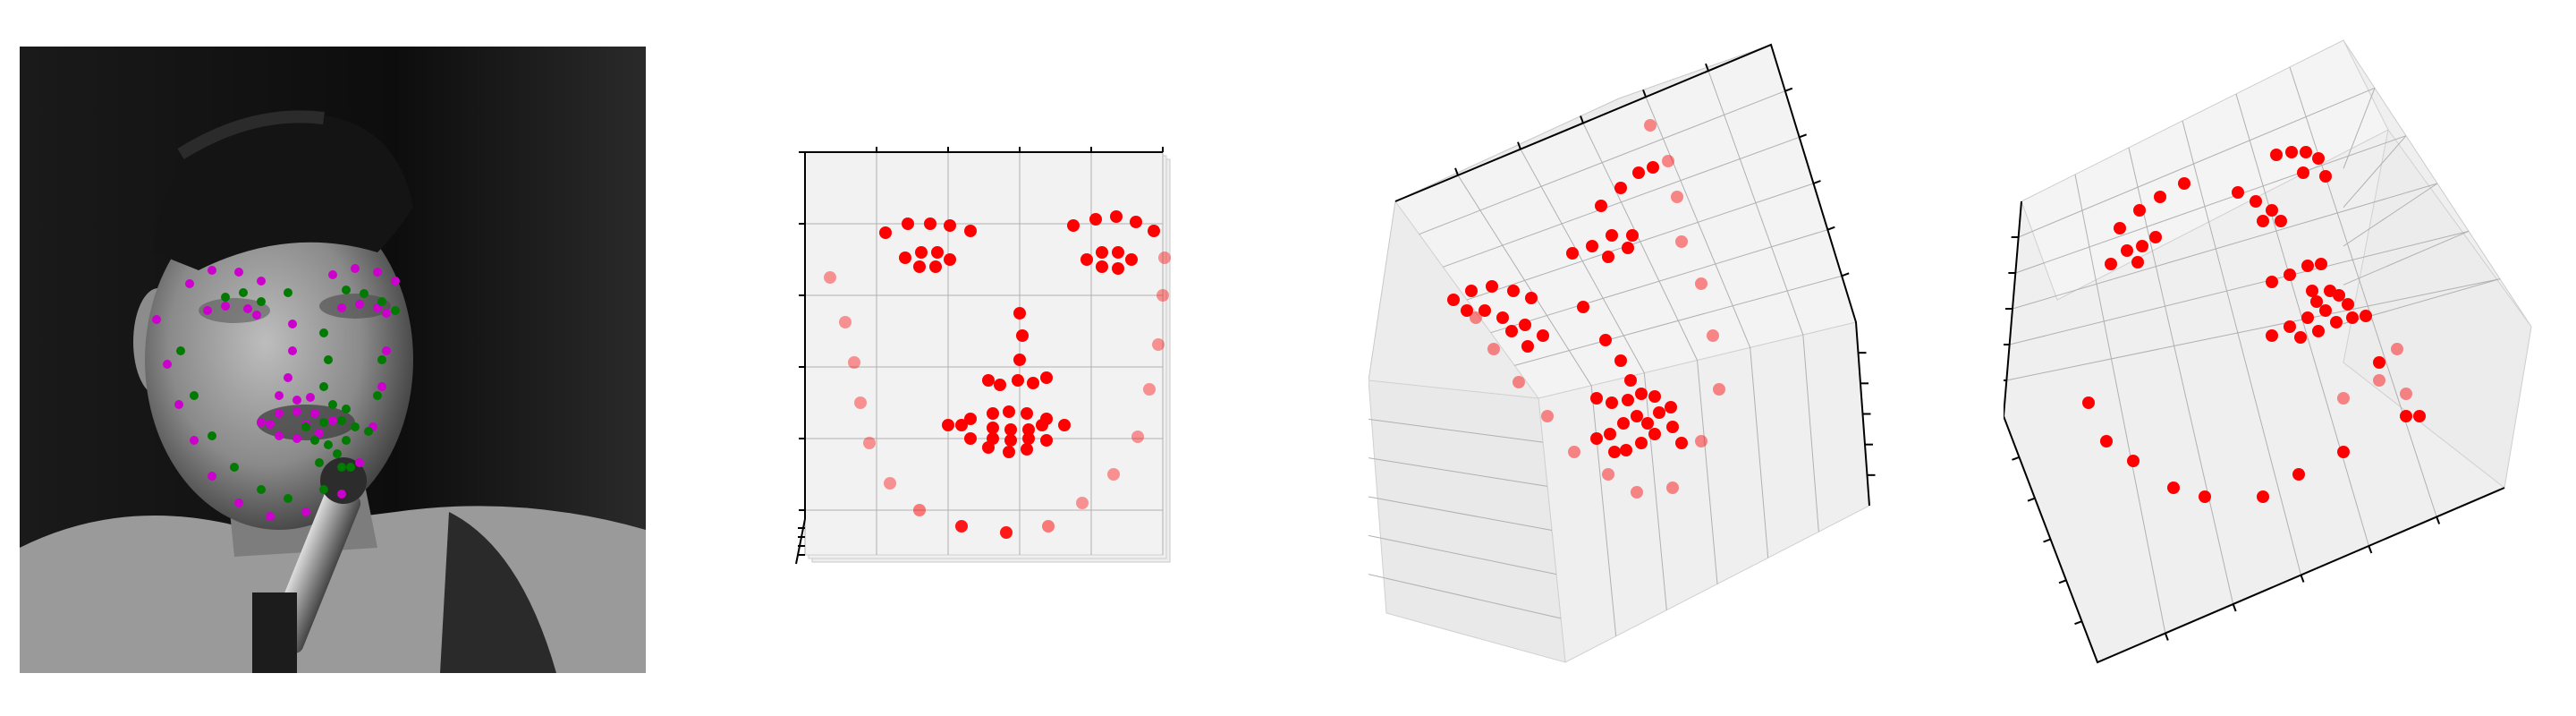  I want to click on grid-lines, so click(1605, 353).